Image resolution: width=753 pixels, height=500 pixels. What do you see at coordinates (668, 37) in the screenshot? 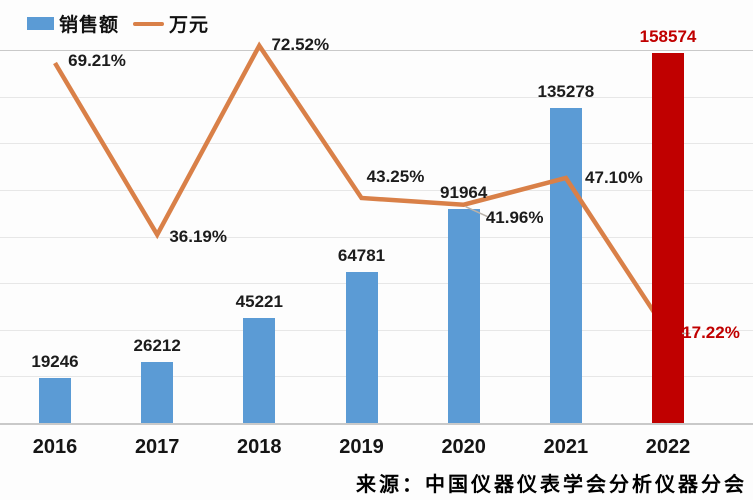
I see `bar-value-label-2022: 158574` at bounding box center [668, 37].